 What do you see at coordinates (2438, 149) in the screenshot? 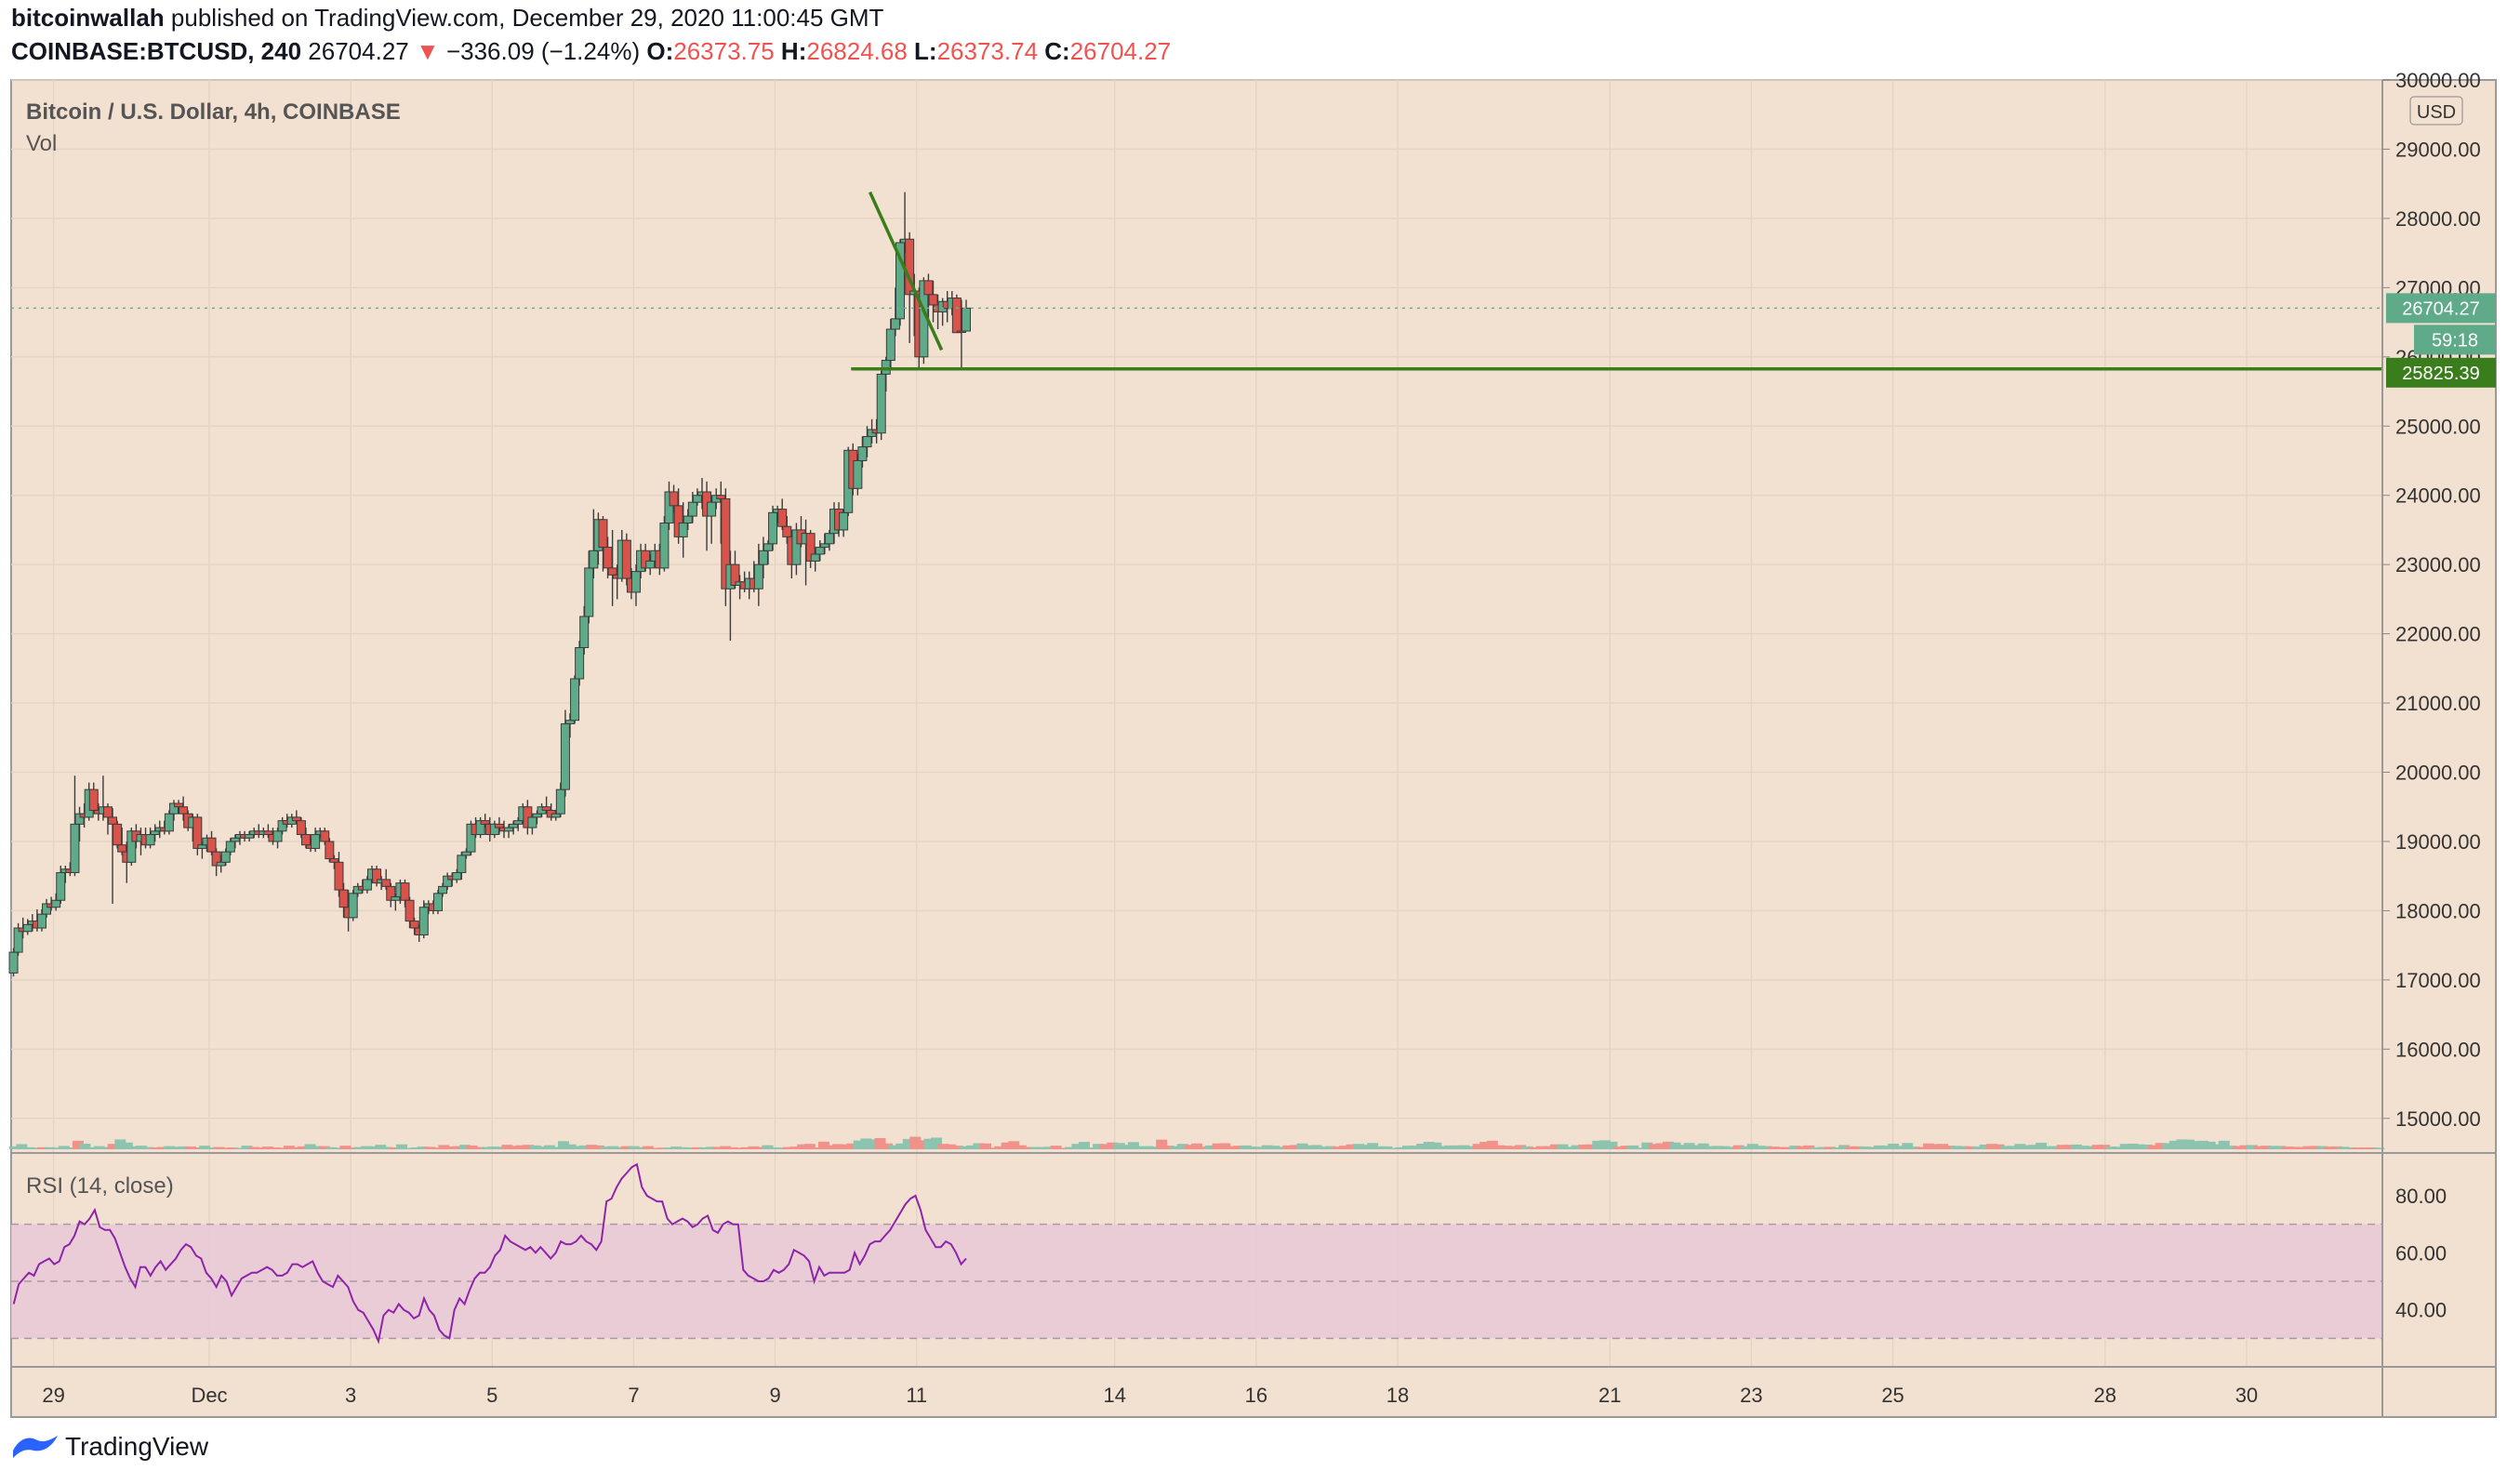
I see `price-tick-label-14: 29000.00` at bounding box center [2438, 149].